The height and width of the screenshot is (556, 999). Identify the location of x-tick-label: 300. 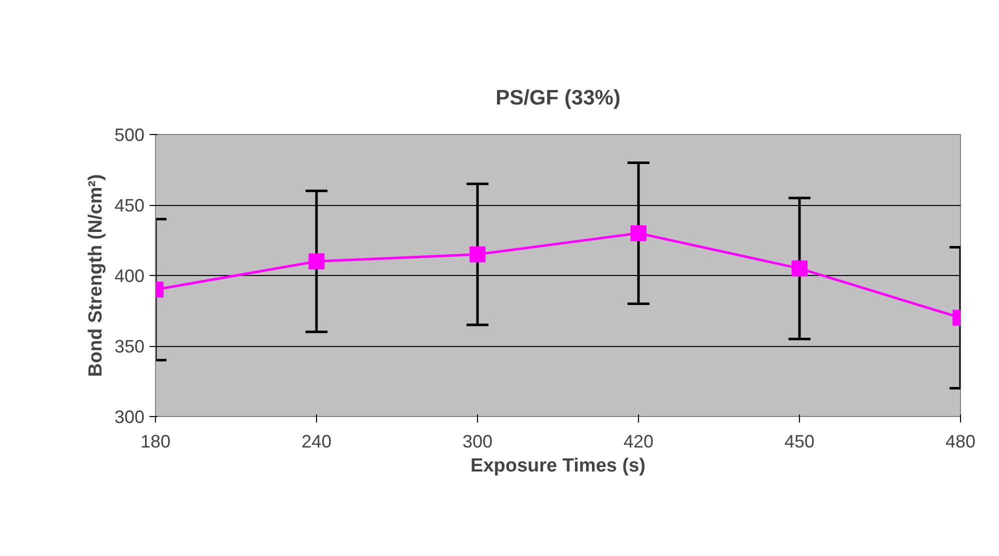
(477, 442).